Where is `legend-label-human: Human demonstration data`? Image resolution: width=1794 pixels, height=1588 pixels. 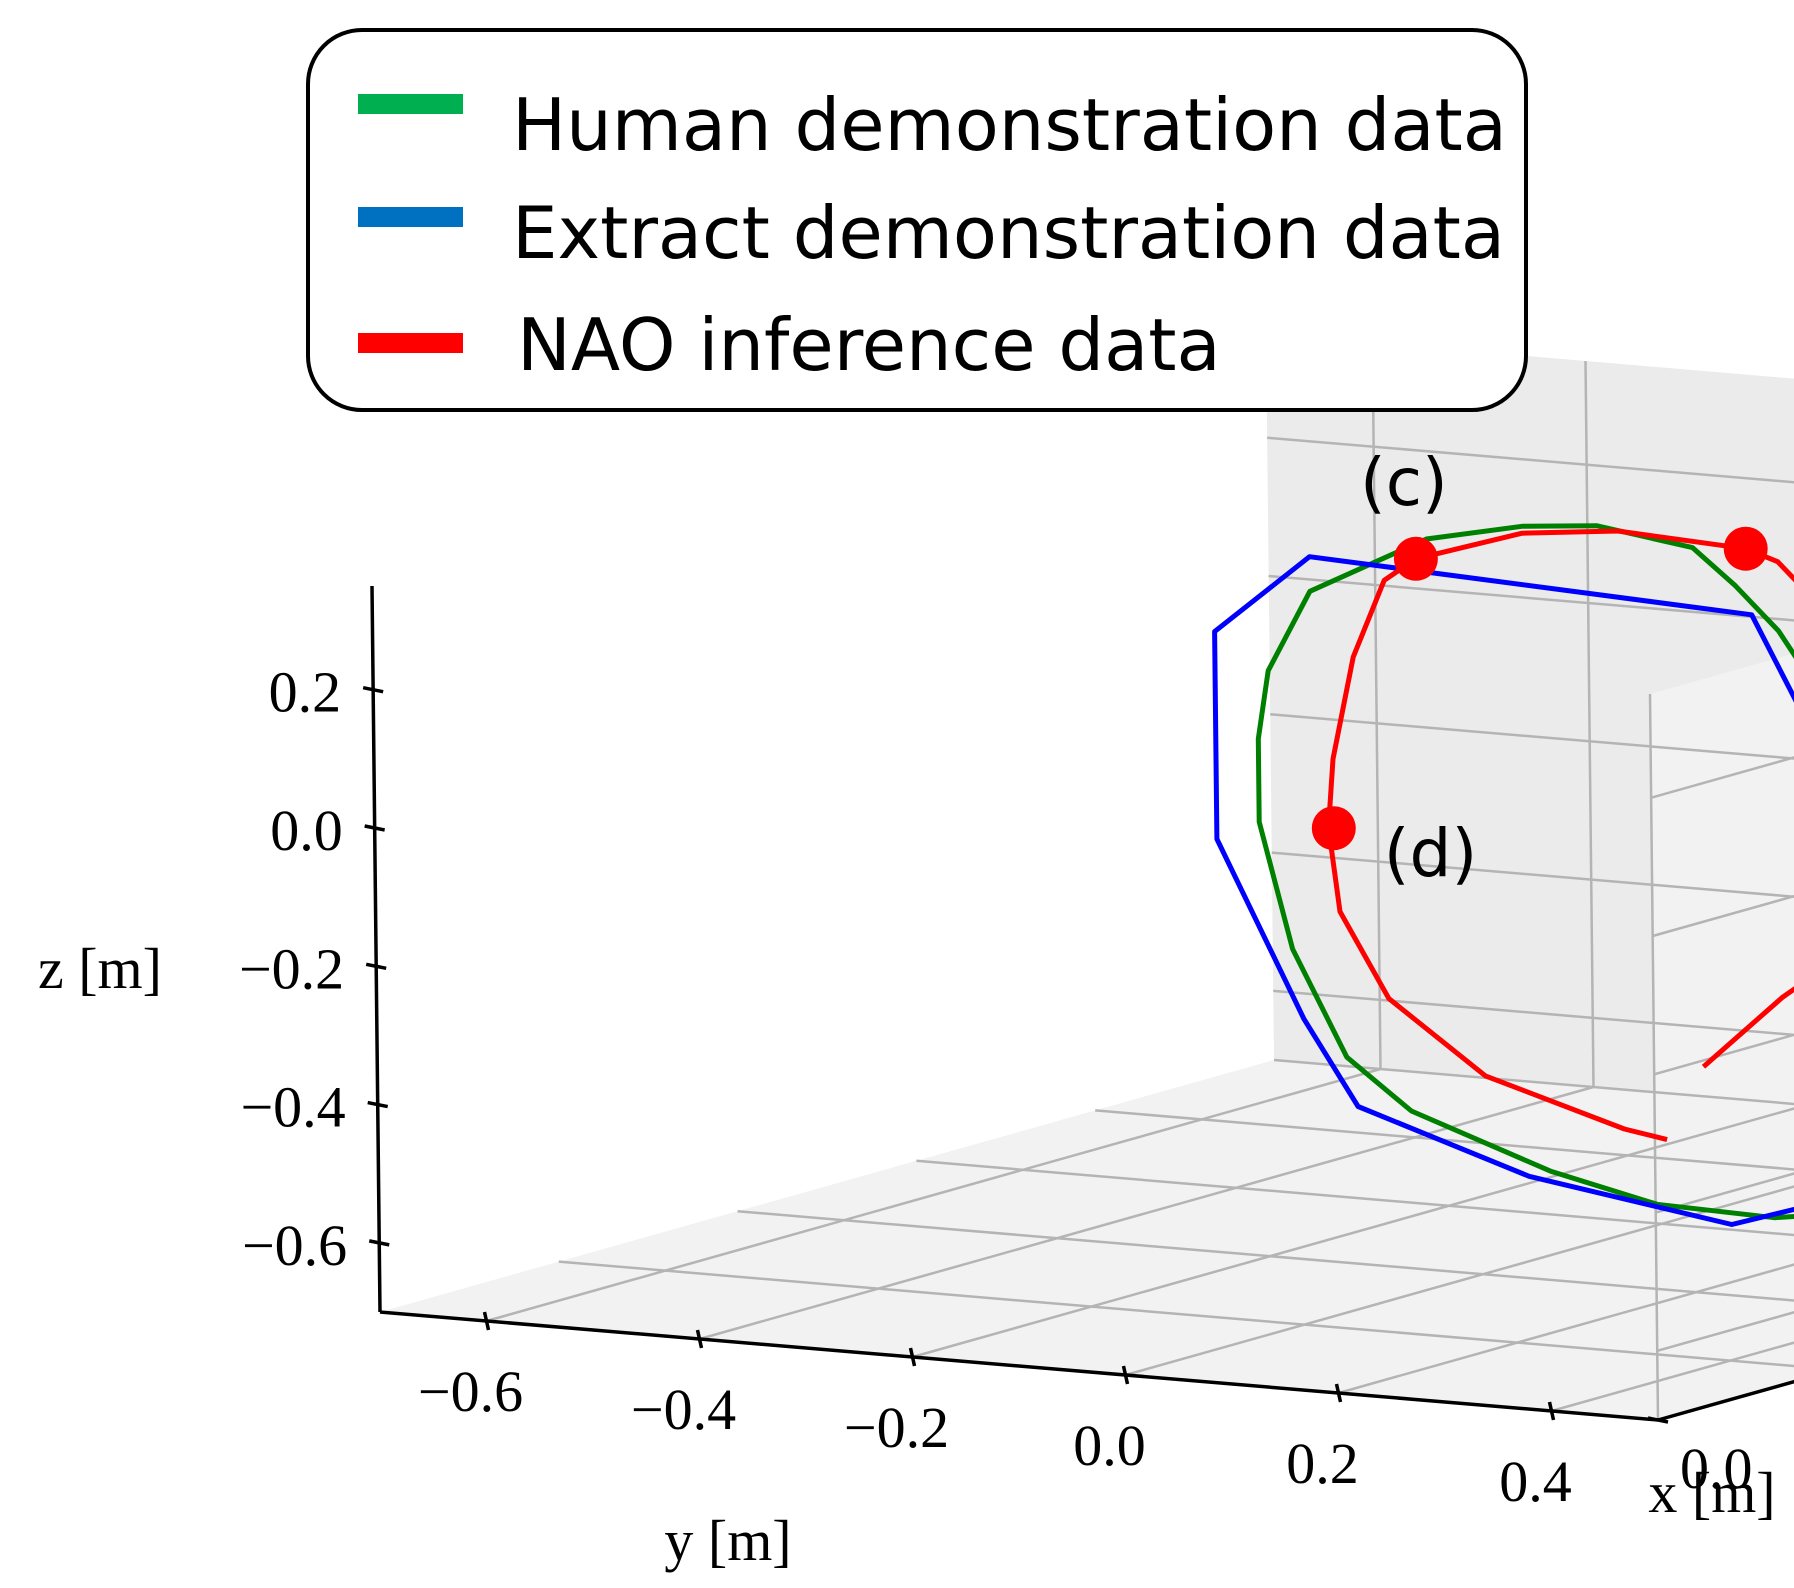
legend-label-human: Human demonstration data is located at coordinates (1009, 125).